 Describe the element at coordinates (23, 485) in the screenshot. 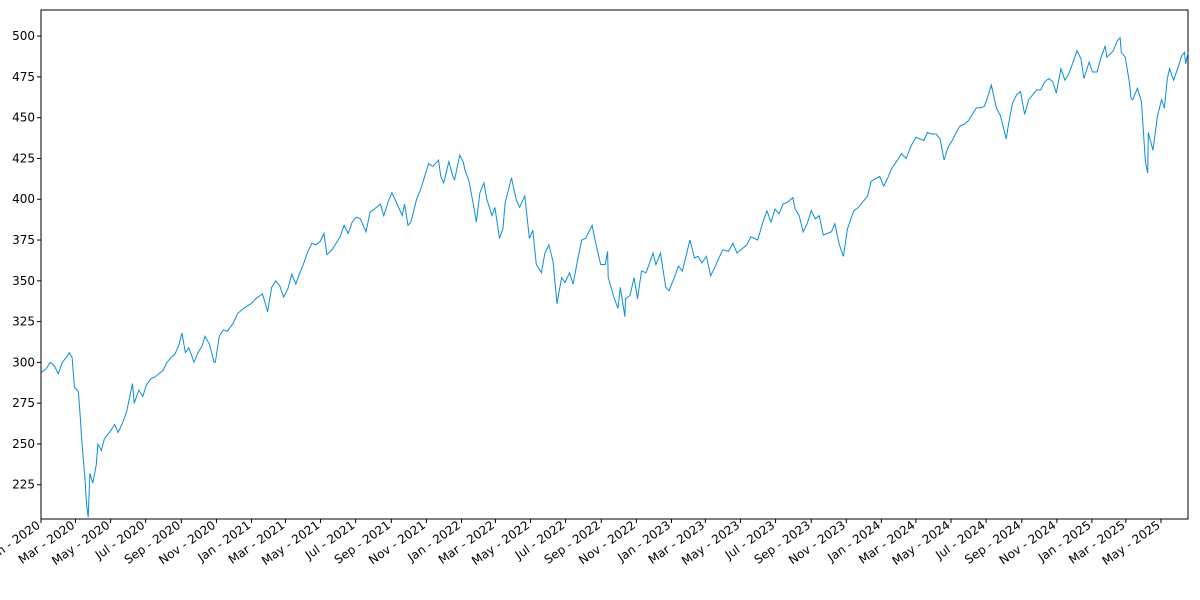

I see `y-tick-label: 225` at that location.